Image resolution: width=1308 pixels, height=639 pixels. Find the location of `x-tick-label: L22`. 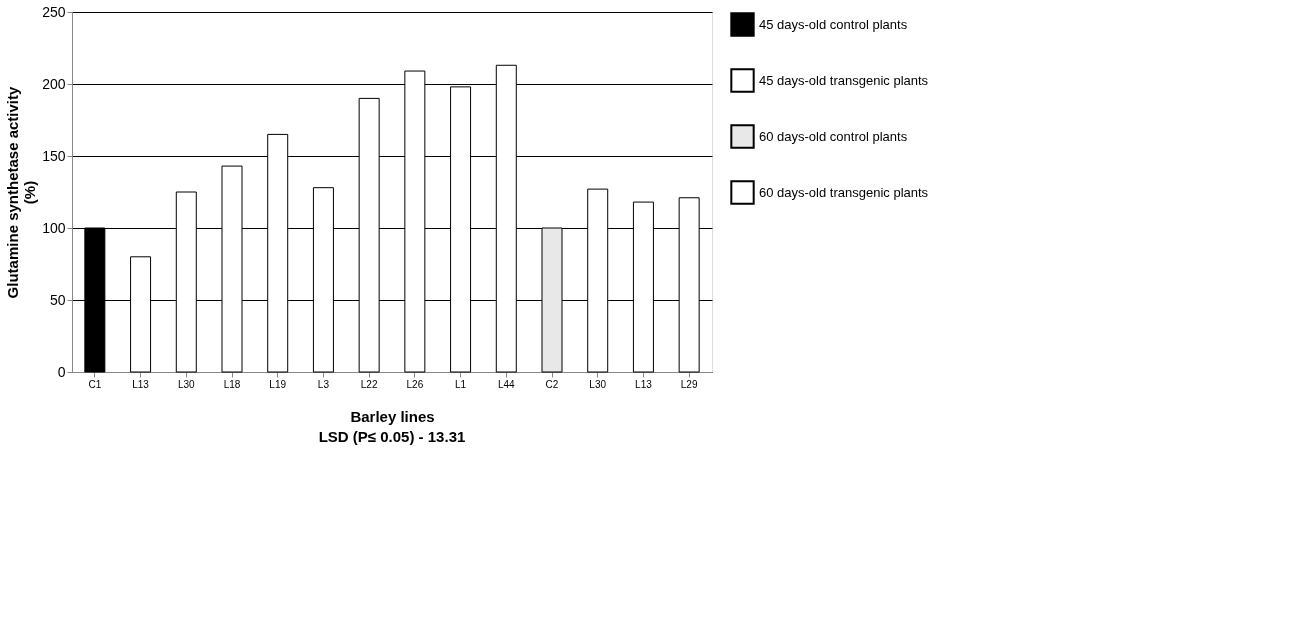

x-tick-label: L22 is located at coordinates (369, 384).